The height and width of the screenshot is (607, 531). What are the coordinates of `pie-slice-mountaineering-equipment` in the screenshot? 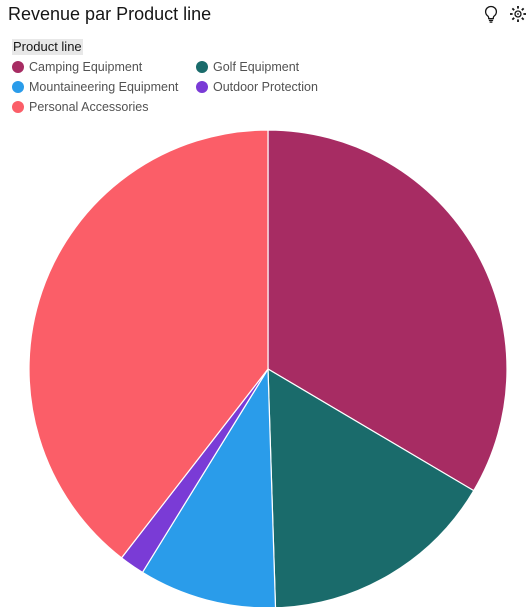 It's located at (209, 486).